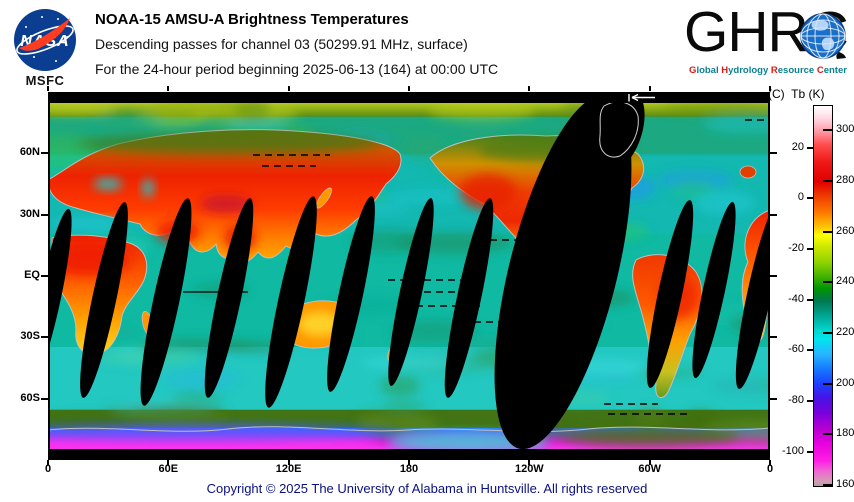  I want to click on colorbar-tick-label-celsius: -20, so click(796, 248).